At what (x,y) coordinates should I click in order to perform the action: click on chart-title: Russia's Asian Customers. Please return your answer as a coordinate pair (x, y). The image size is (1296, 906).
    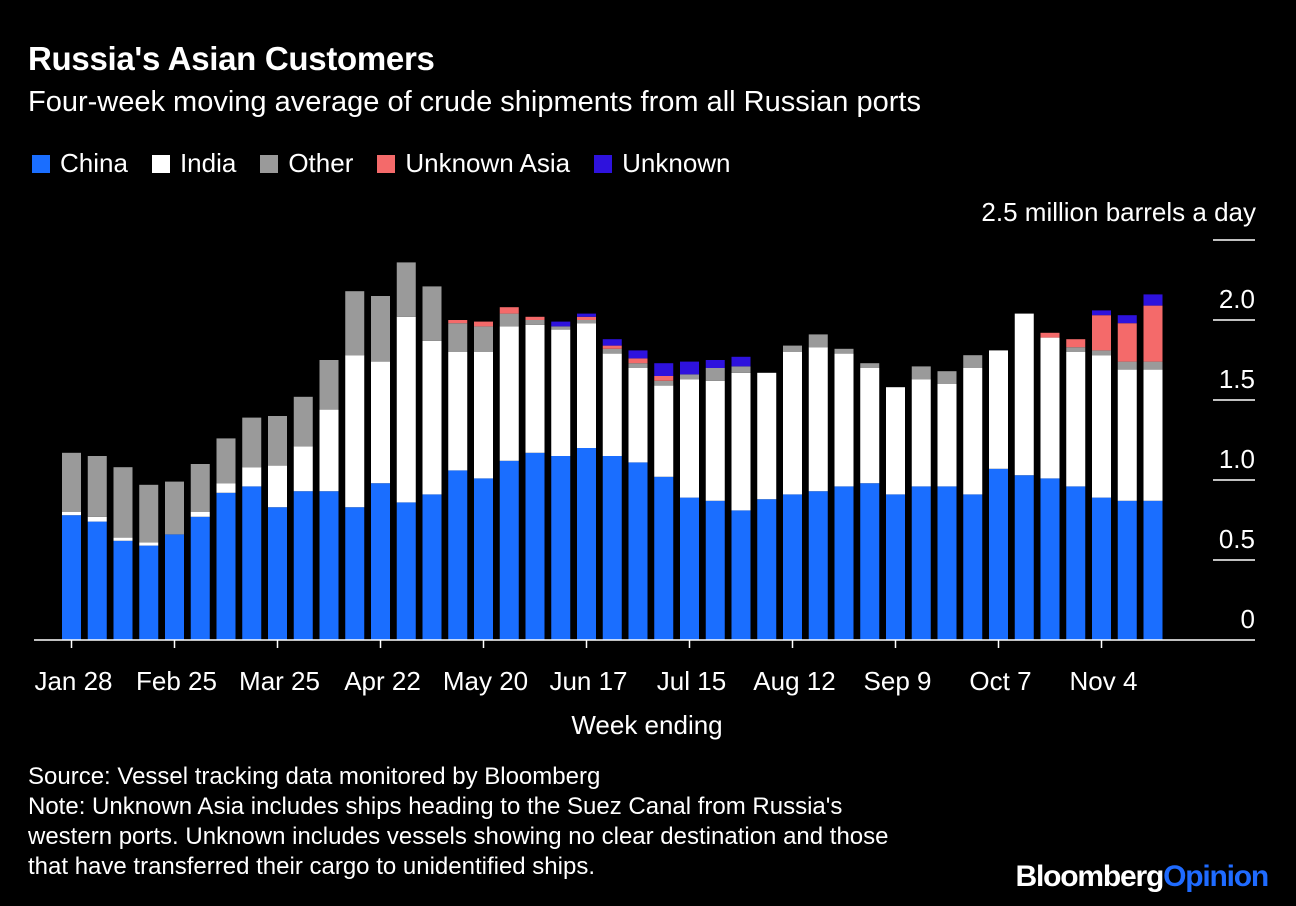
    Looking at the image, I should click on (231, 58).